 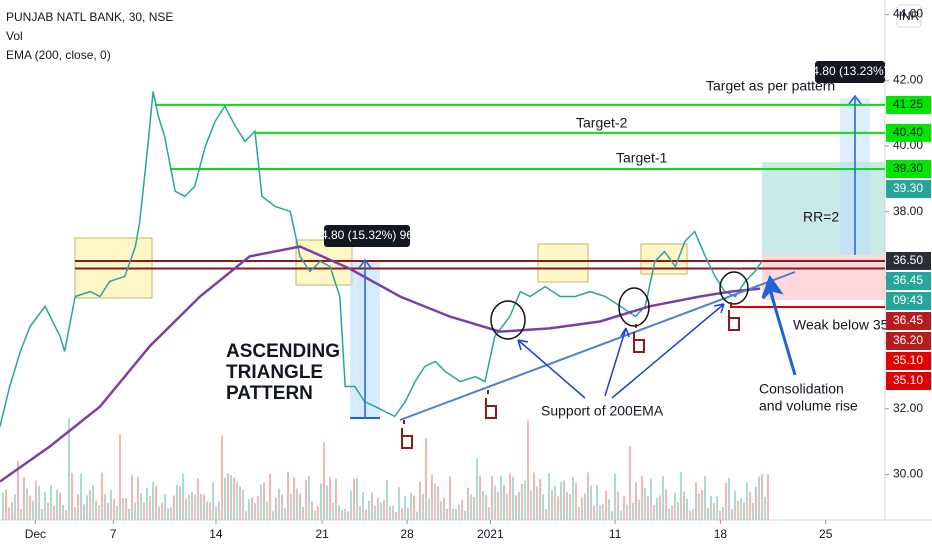 I want to click on ellipses, so click(x=619, y=305).